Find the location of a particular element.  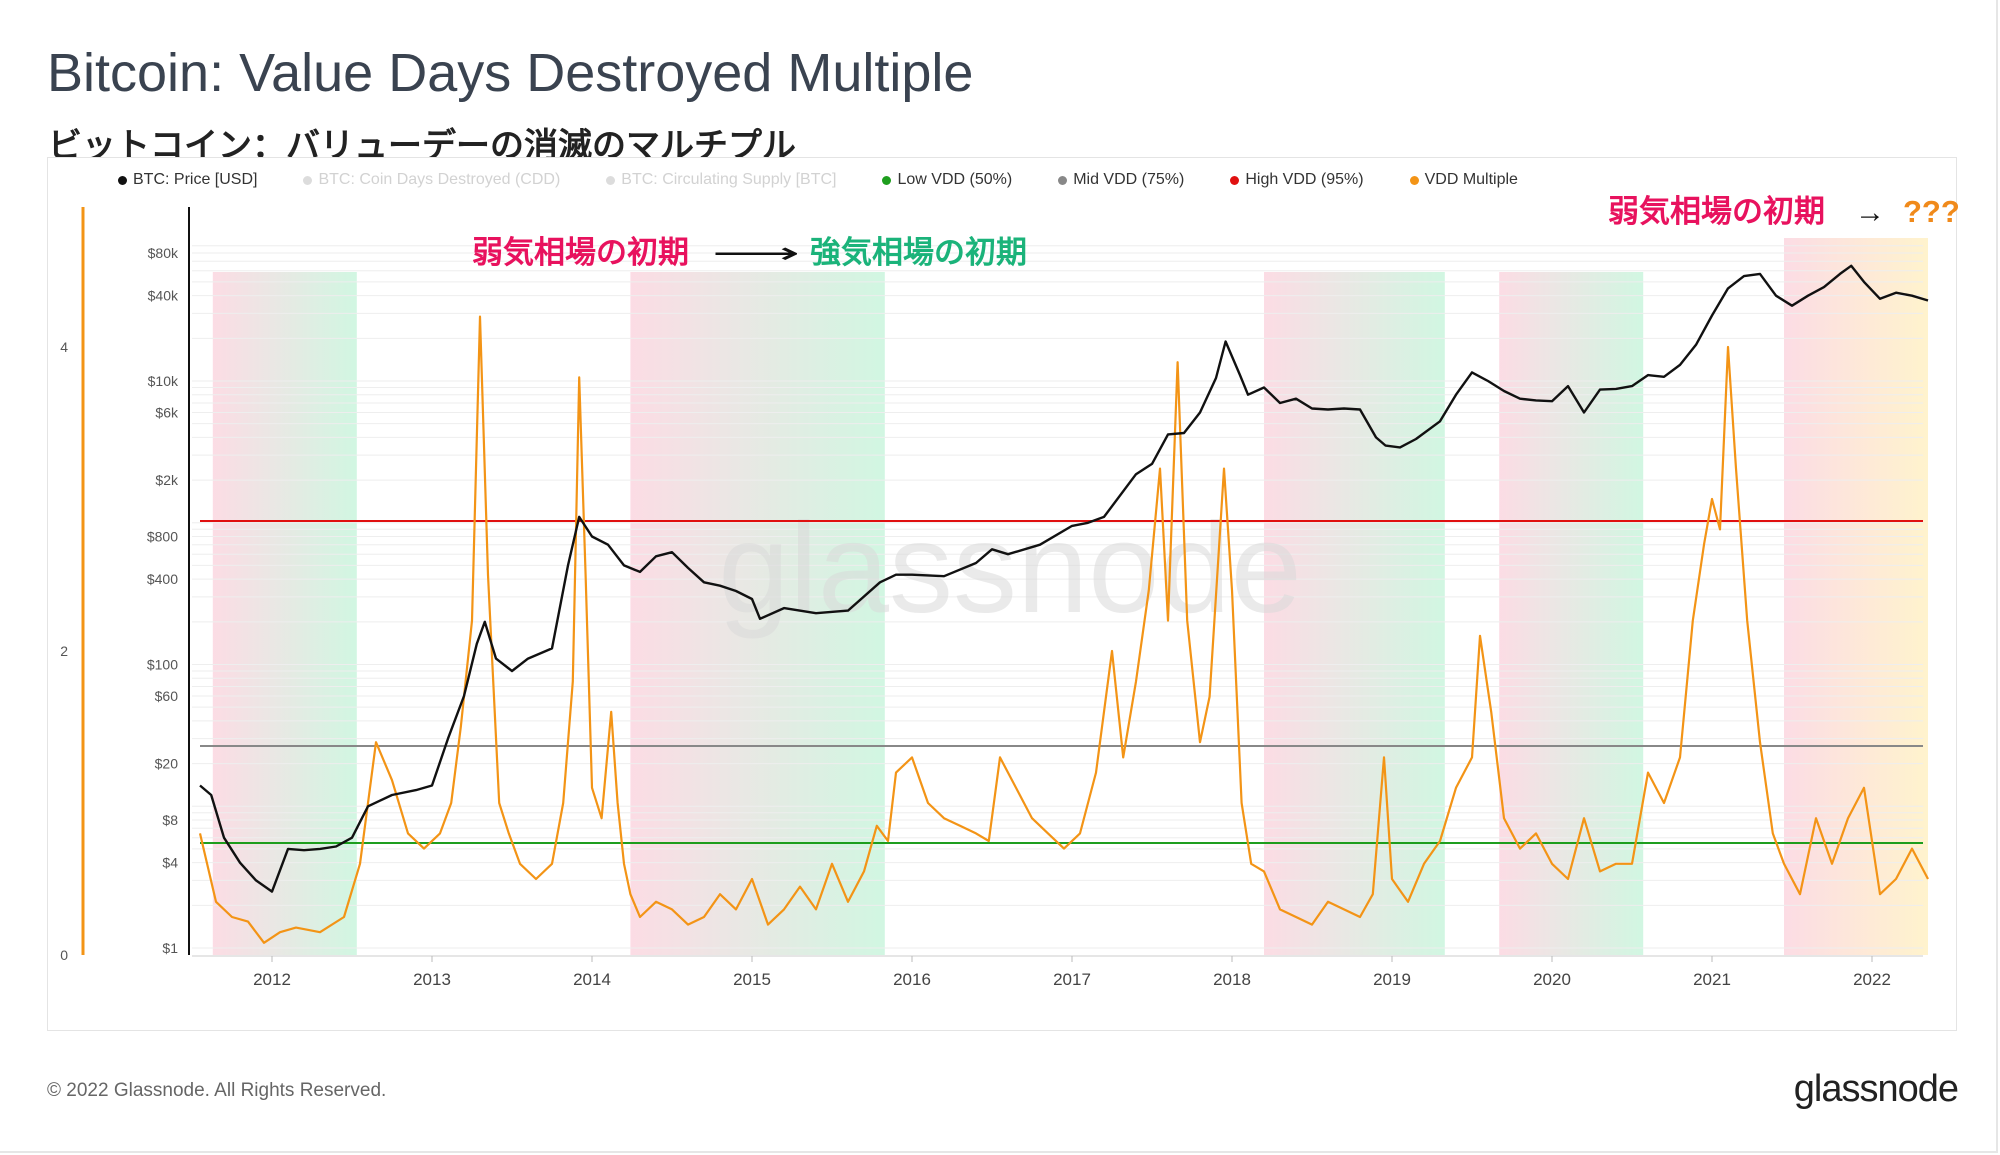

x-tick-label-0: 2012 is located at coordinates (272, 979).